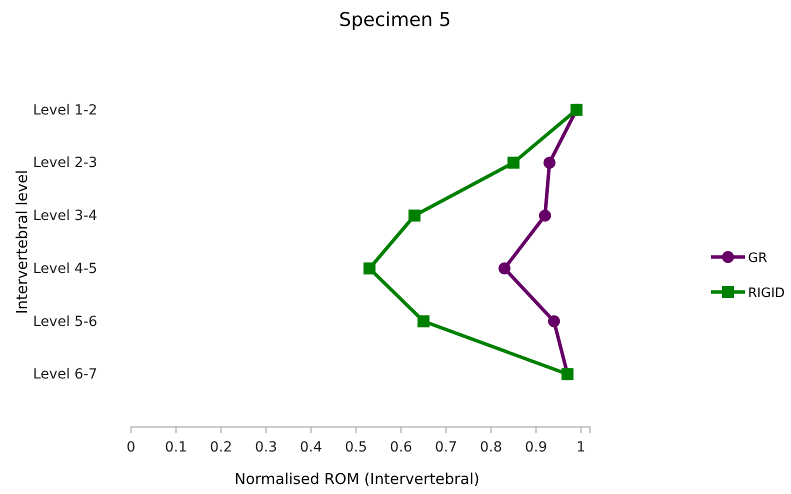 This screenshot has width=791, height=494. What do you see at coordinates (131, 447) in the screenshot?
I see `x-tick-label: 0` at bounding box center [131, 447].